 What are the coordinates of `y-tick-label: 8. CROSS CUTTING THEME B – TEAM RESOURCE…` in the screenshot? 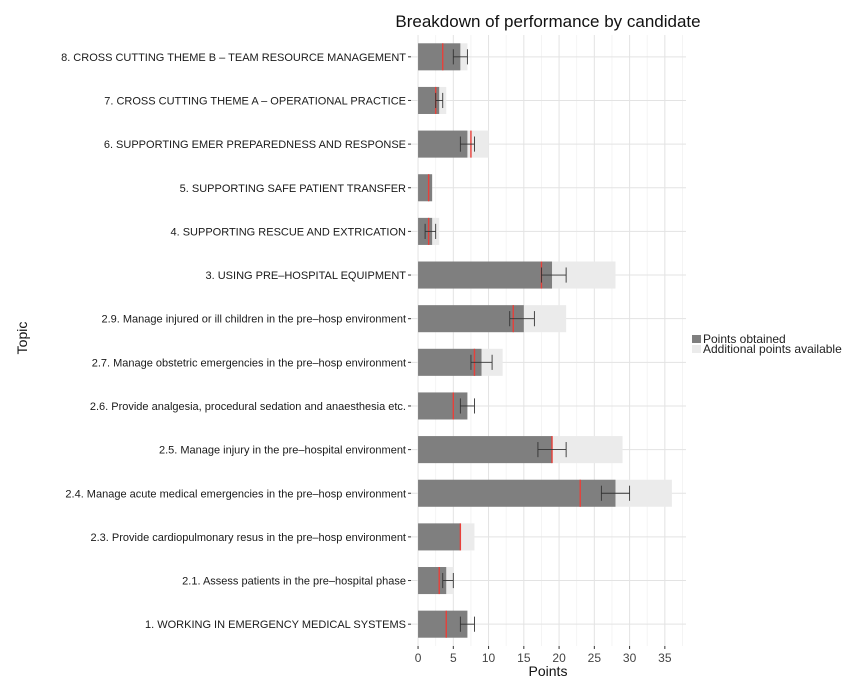 It's located at (233, 58).